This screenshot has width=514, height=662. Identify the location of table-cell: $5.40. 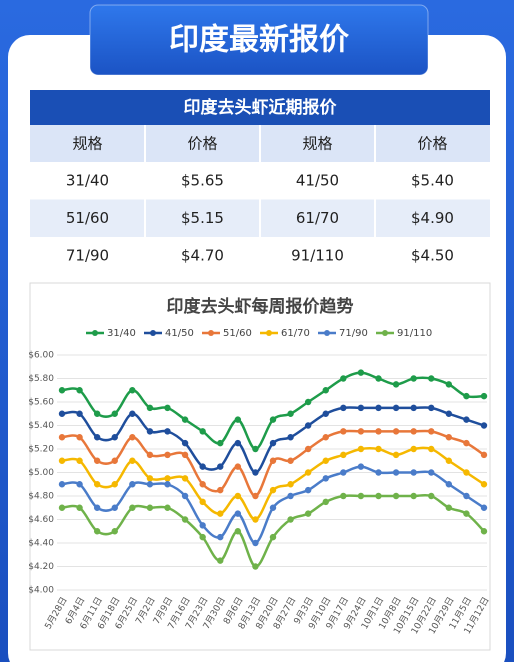
(432, 180).